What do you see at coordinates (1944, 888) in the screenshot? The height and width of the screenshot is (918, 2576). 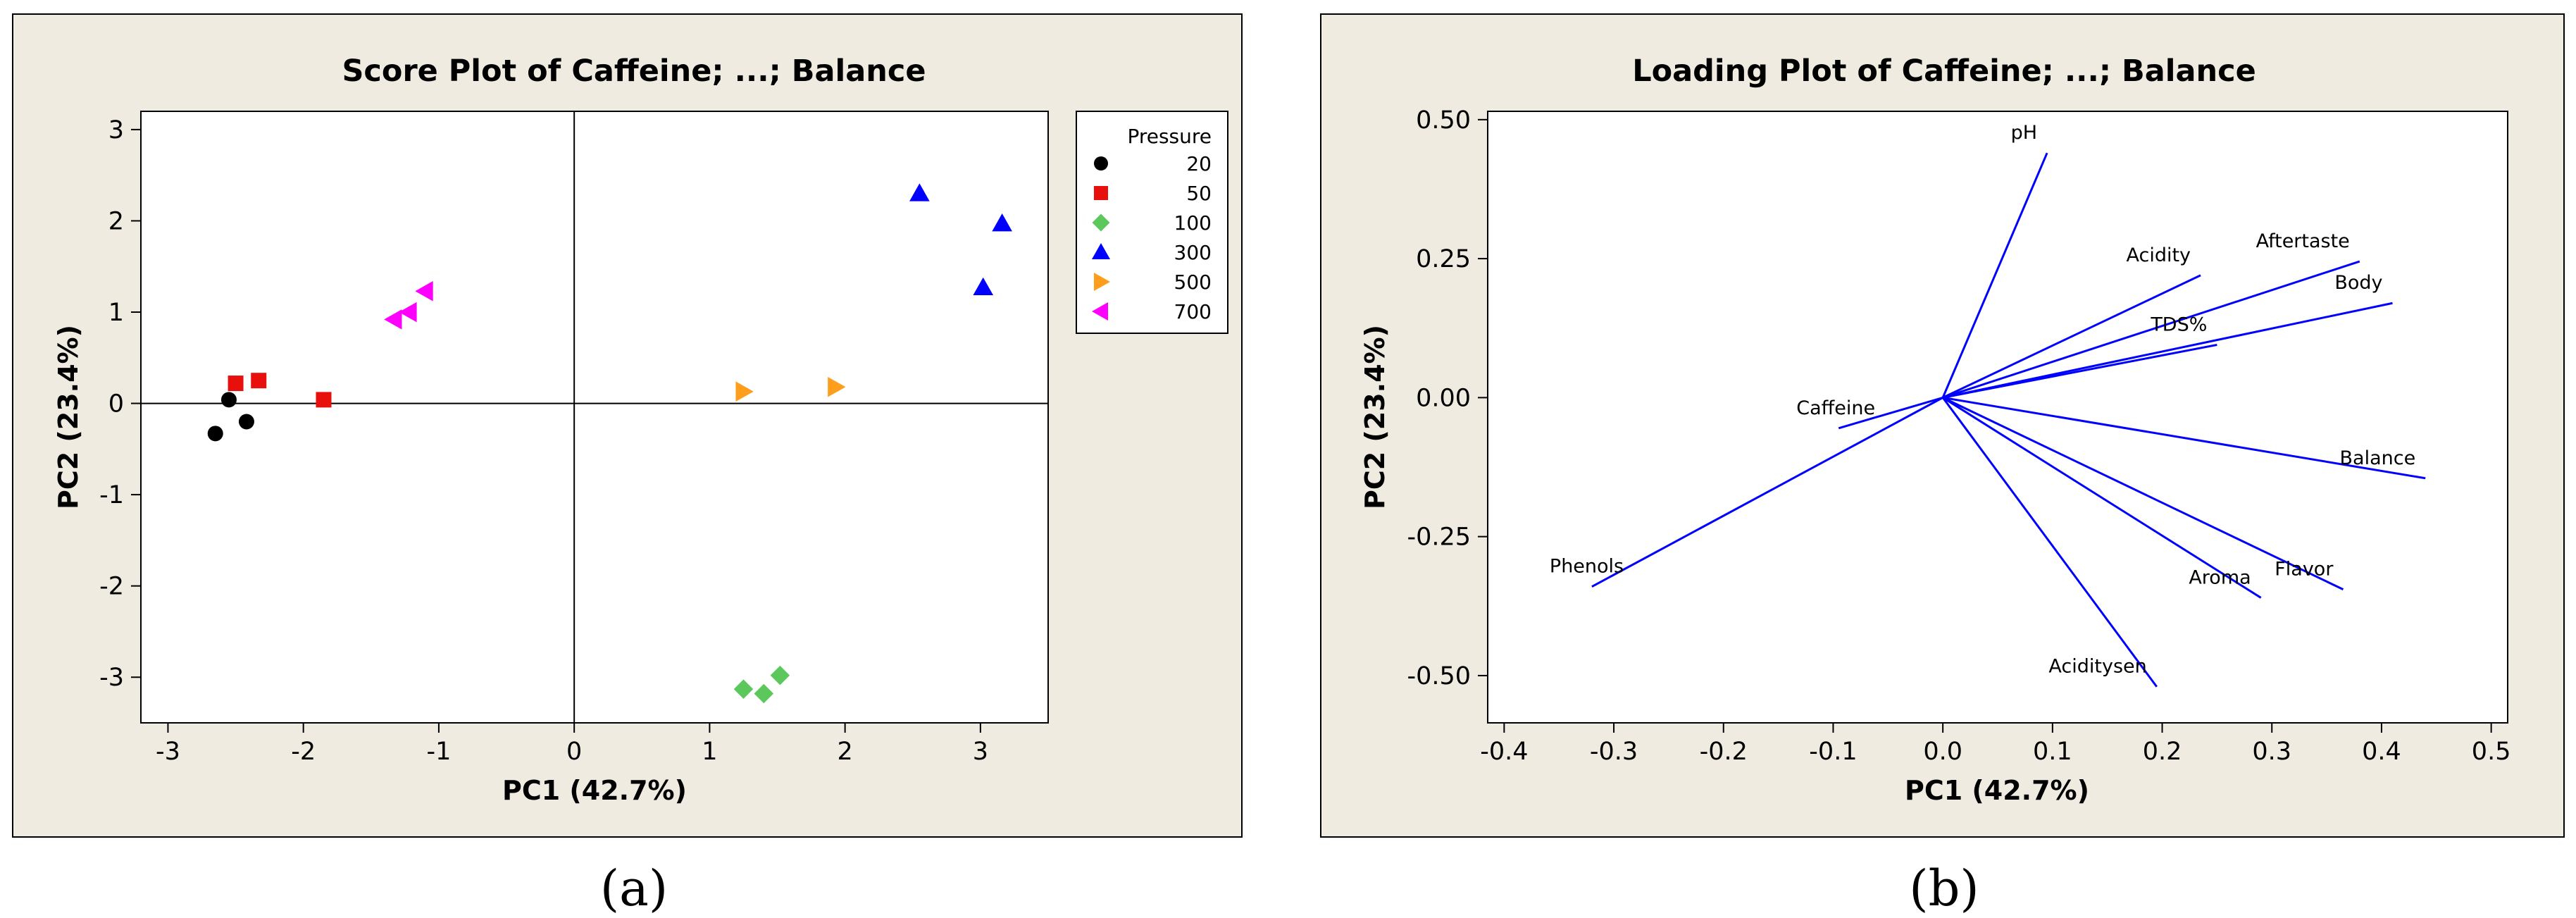 I see `panel-label-b: (b)` at bounding box center [1944, 888].